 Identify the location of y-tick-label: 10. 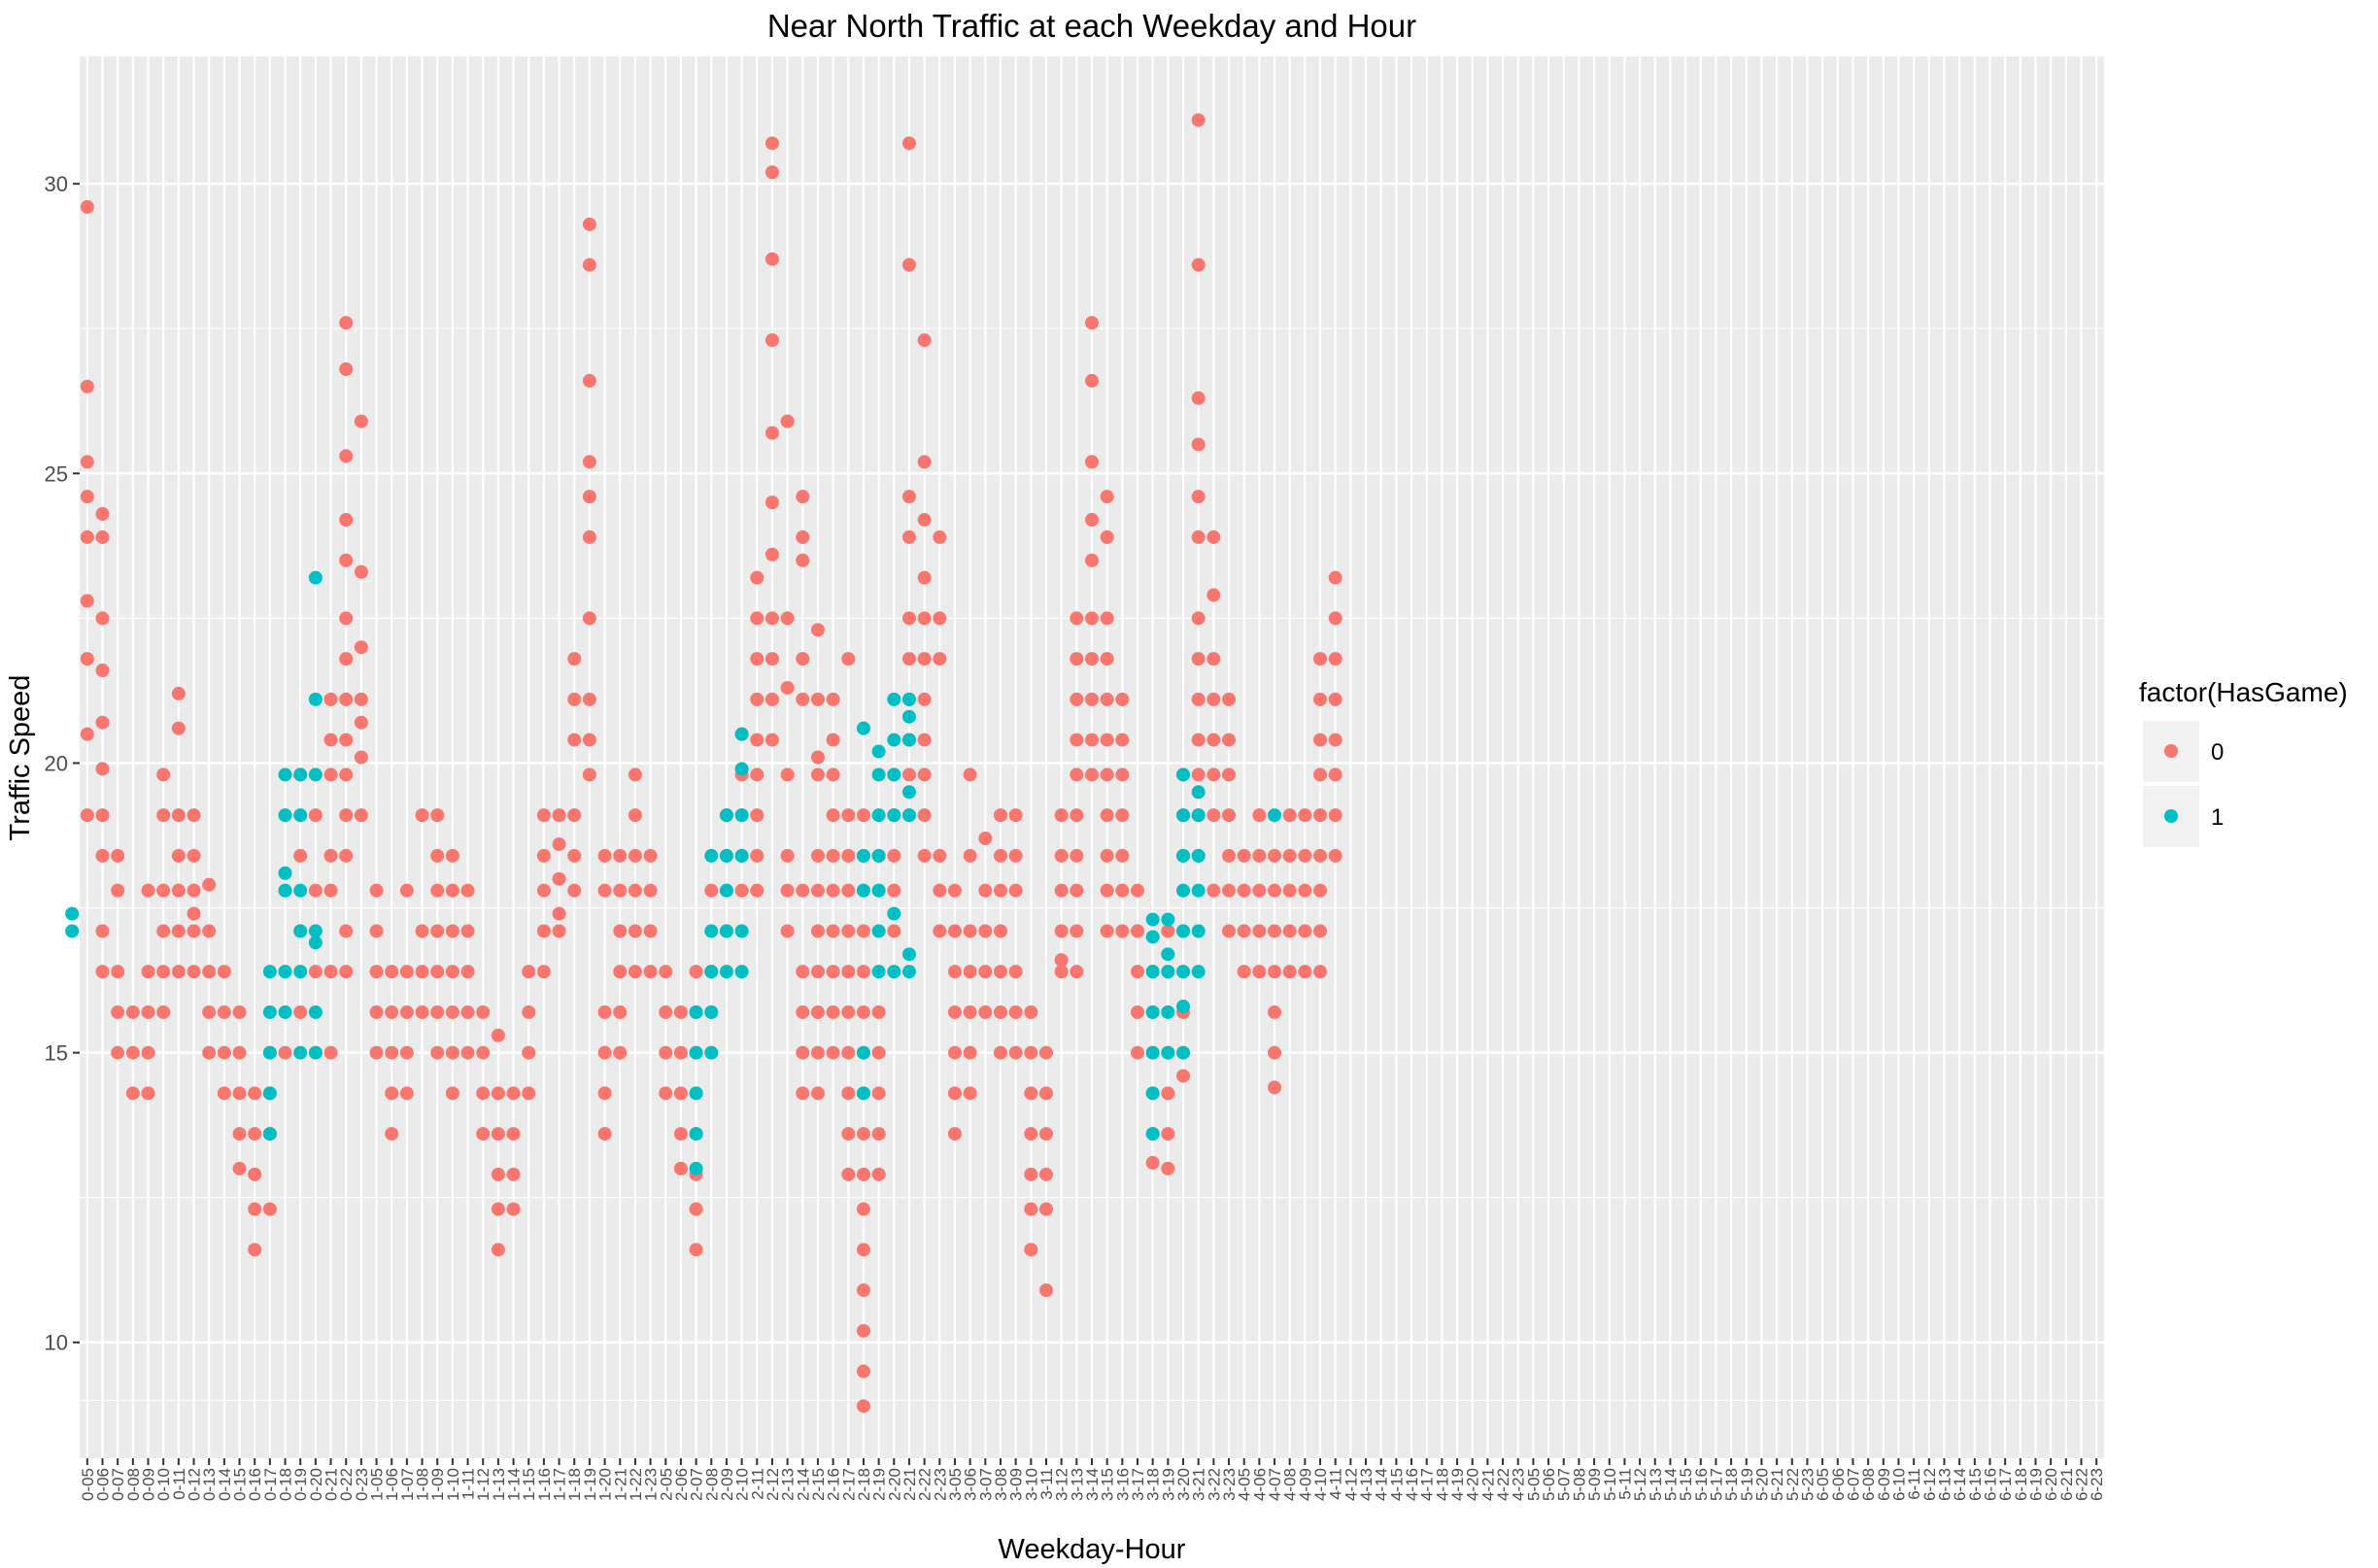
(56, 1343).